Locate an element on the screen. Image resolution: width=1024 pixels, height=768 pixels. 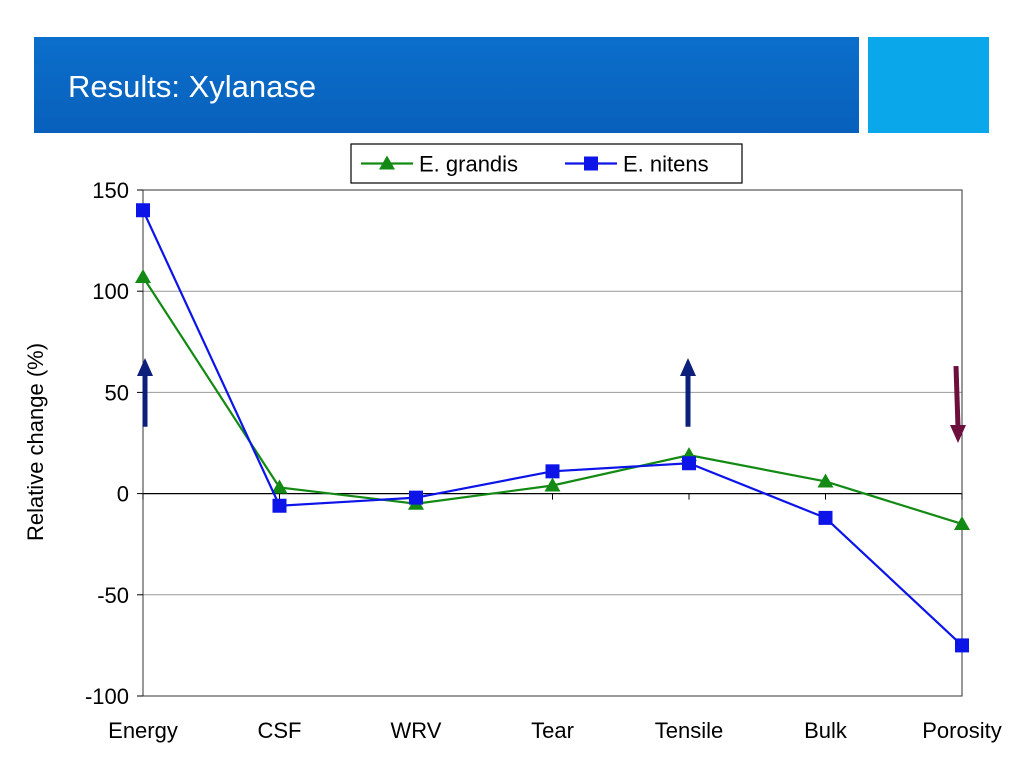
point-e-grandis-tear is located at coordinates (552, 484).